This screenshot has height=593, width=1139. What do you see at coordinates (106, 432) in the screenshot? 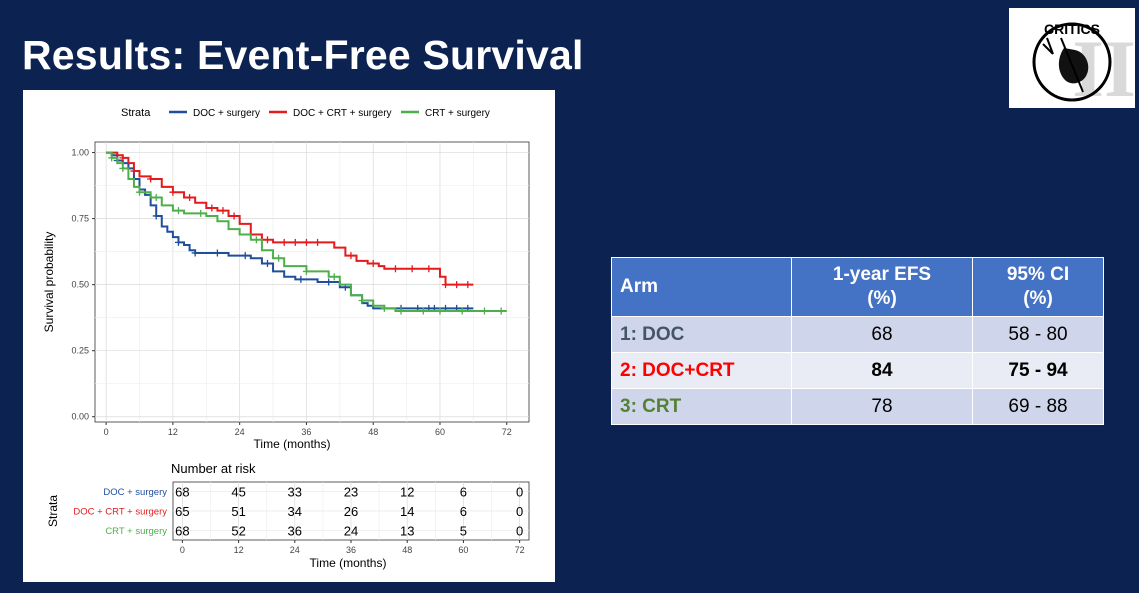
I see `x-tick-label: 0` at bounding box center [106, 432].